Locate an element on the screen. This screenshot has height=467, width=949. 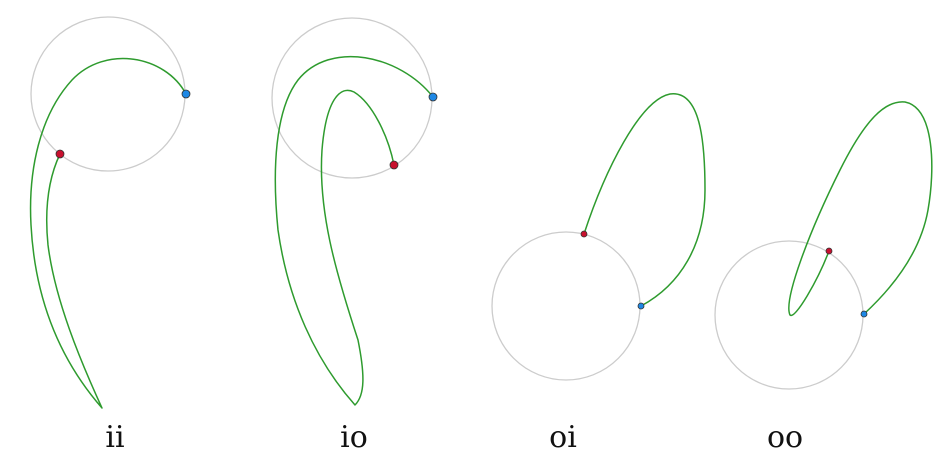
panel-label: ii is located at coordinates (114, 437).